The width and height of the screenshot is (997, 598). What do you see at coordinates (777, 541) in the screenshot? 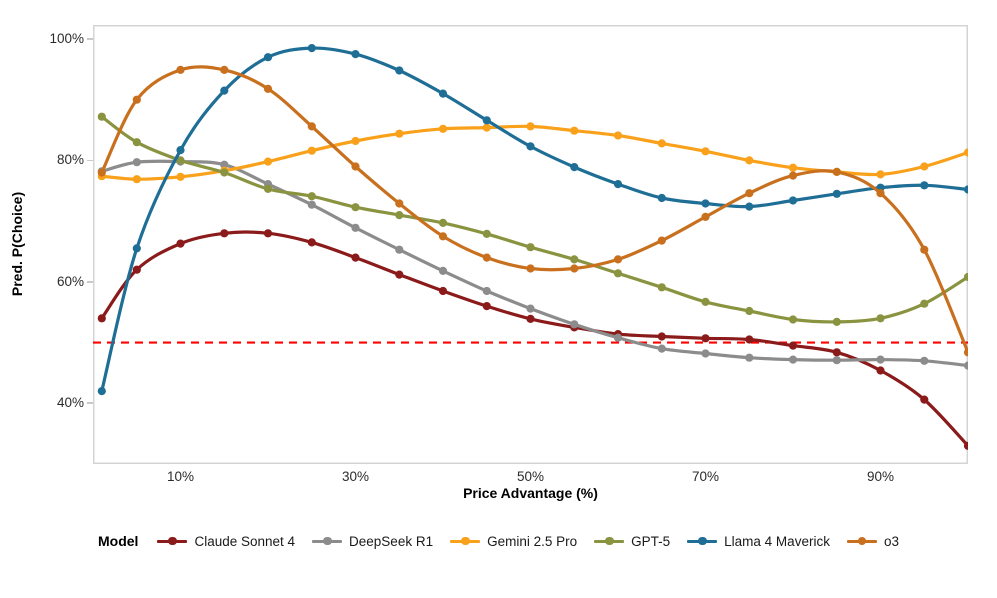
I see `legend-label: Llama 4 Maverick` at bounding box center [777, 541].